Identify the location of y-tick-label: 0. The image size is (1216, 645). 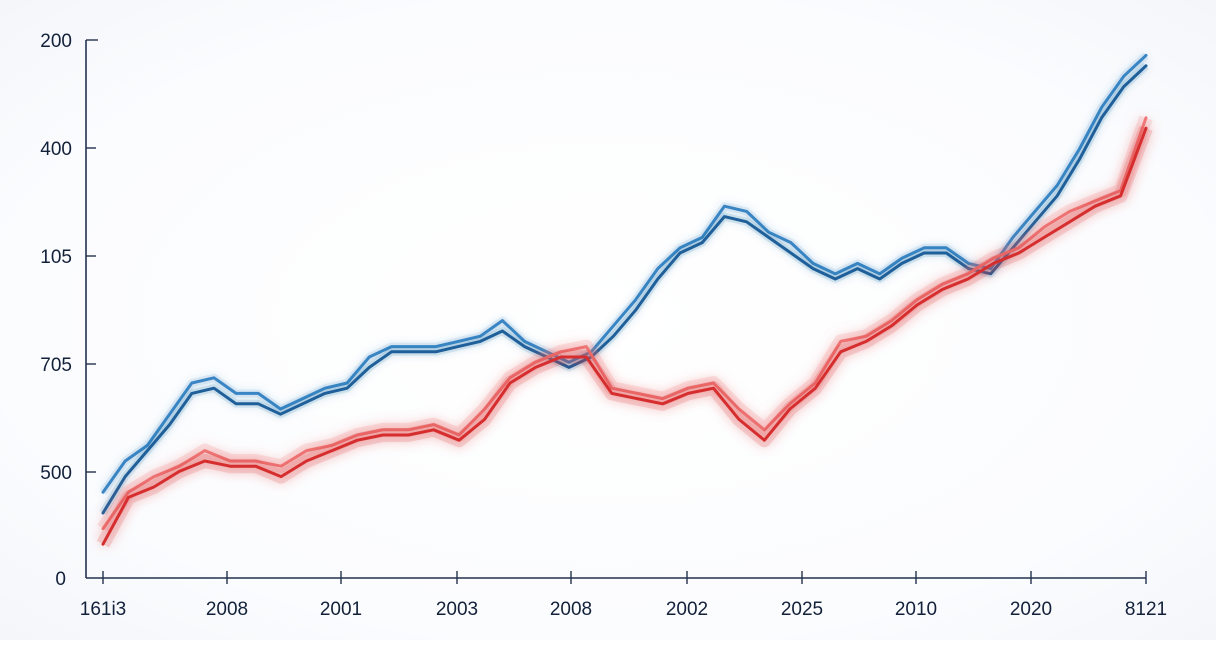
(60, 579).